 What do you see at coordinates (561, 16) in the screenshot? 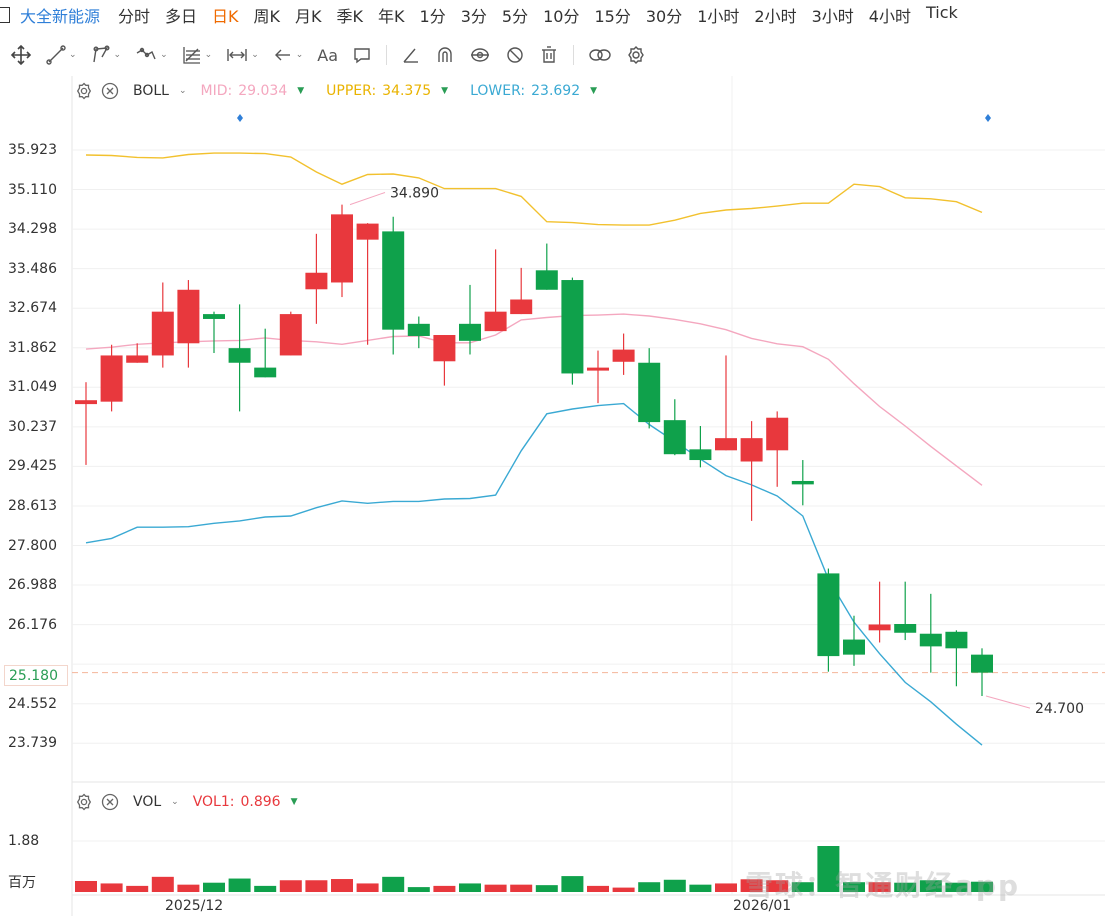
I see `period-tab: 10分` at bounding box center [561, 16].